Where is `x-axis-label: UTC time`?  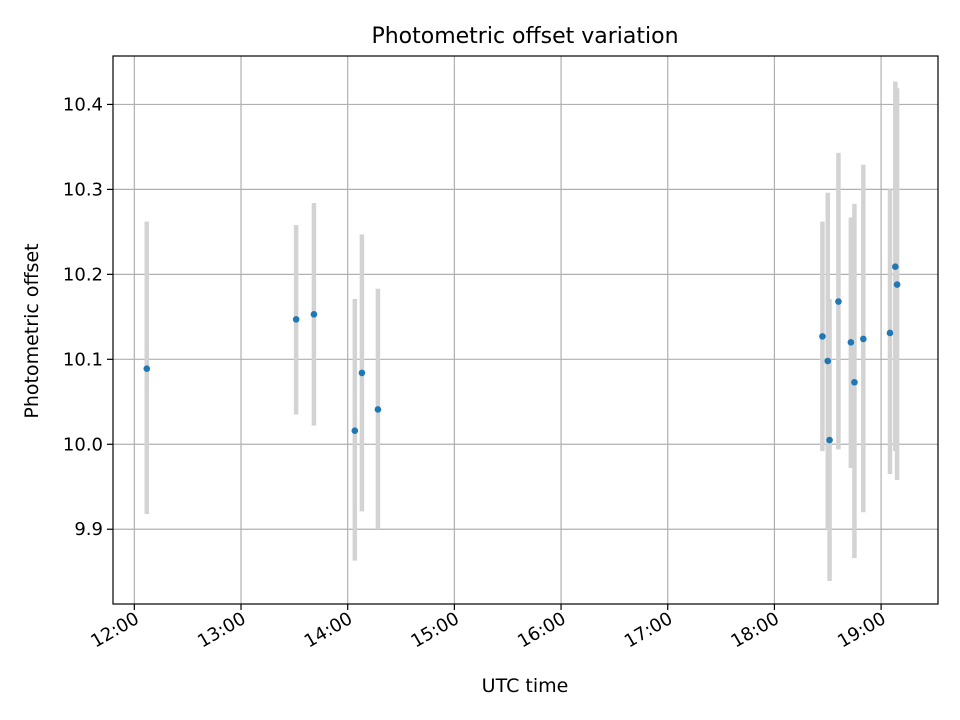 x-axis-label: UTC time is located at coordinates (525, 686).